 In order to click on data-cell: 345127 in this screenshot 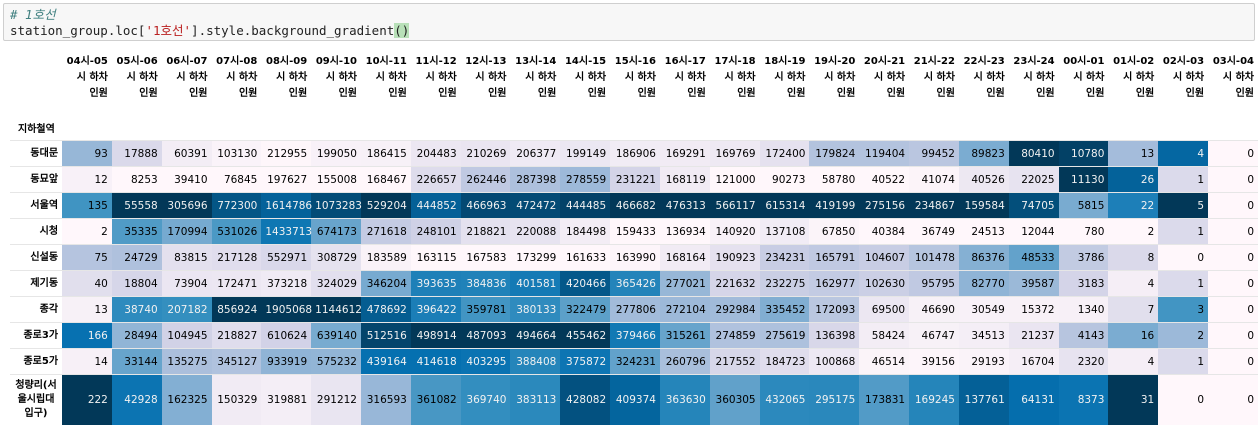, I will do `click(236, 361)`.